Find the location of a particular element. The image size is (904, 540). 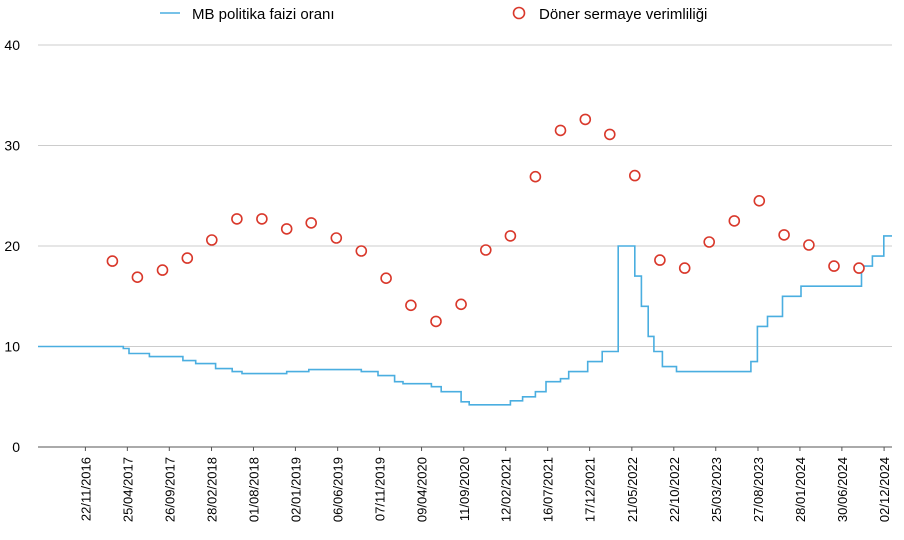

x-tick-label: 28/02/2018 is located at coordinates (212, 489).